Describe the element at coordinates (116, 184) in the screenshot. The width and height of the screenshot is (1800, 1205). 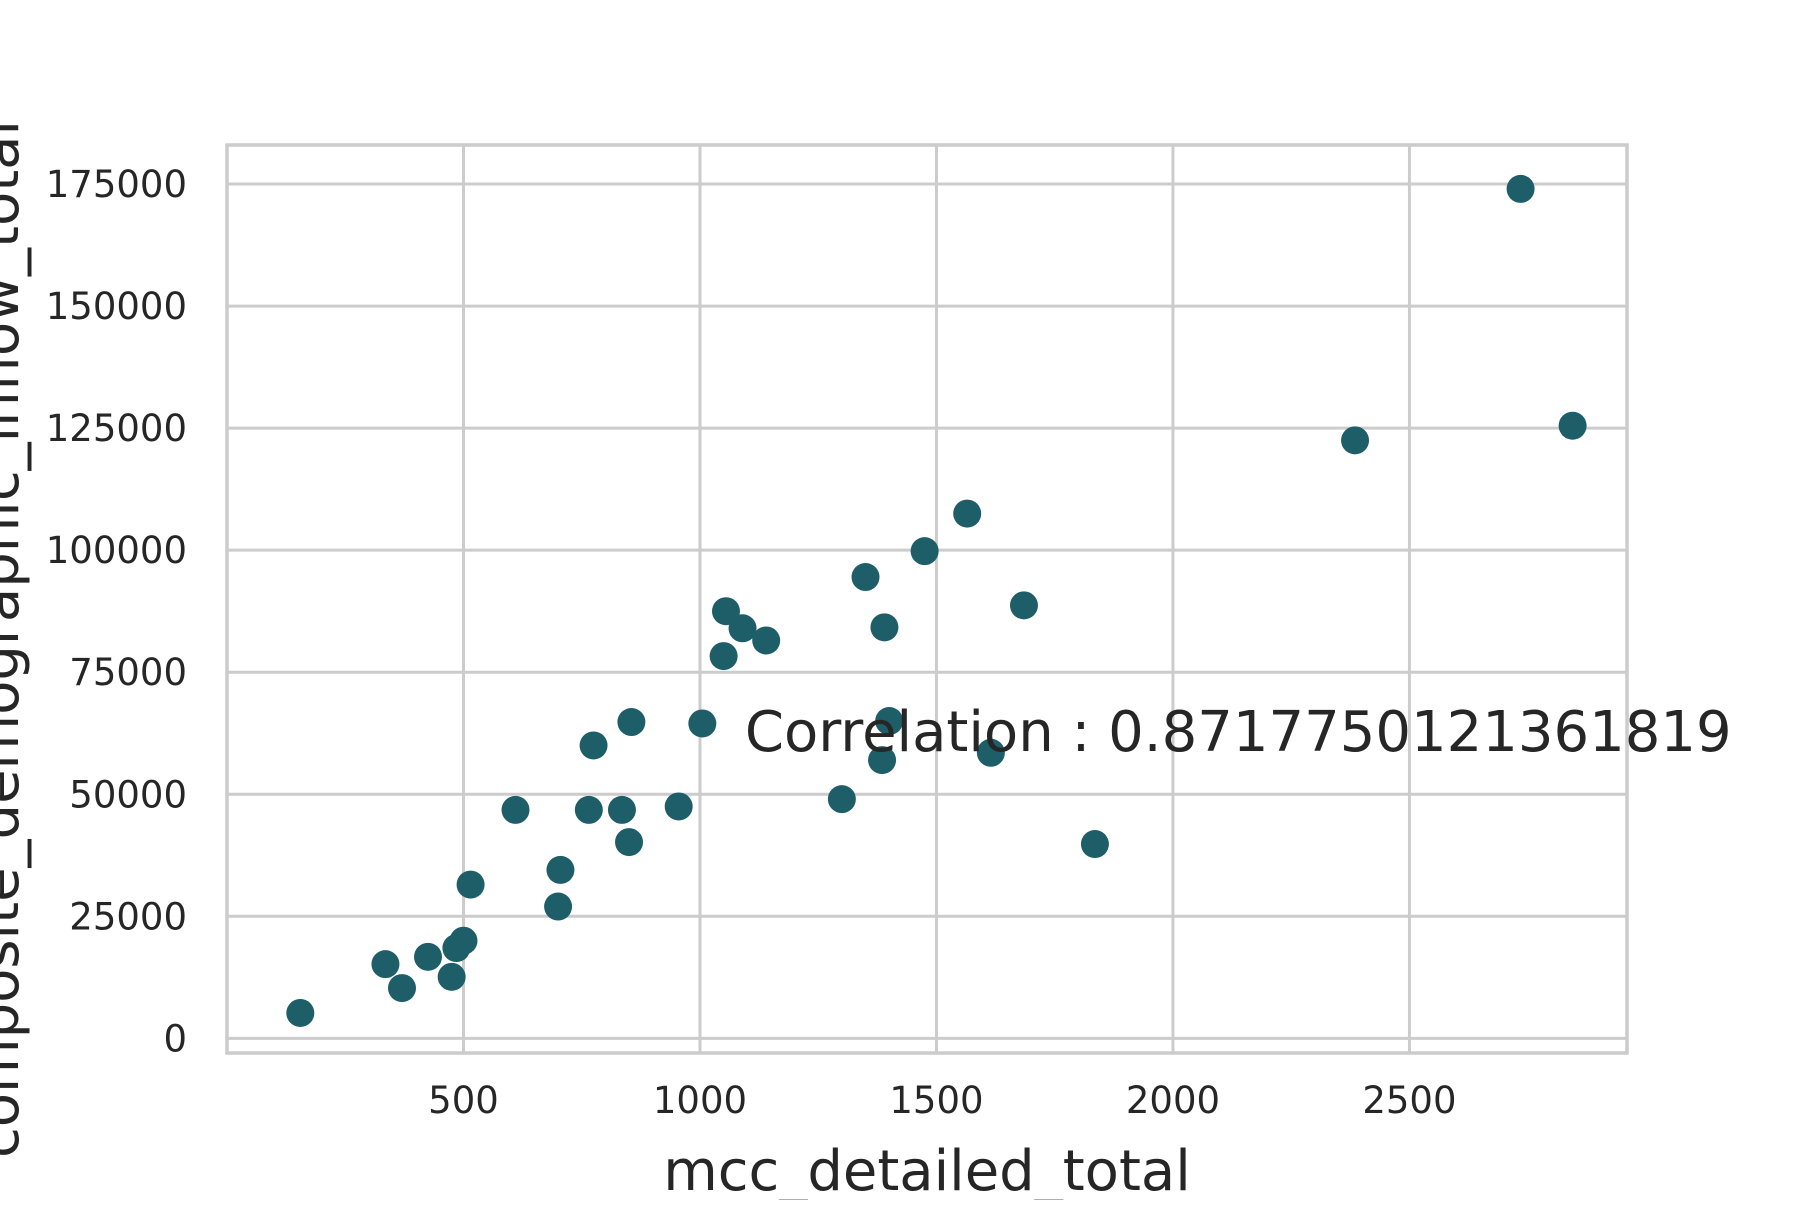
I see `y-tick-label: 175000` at that location.